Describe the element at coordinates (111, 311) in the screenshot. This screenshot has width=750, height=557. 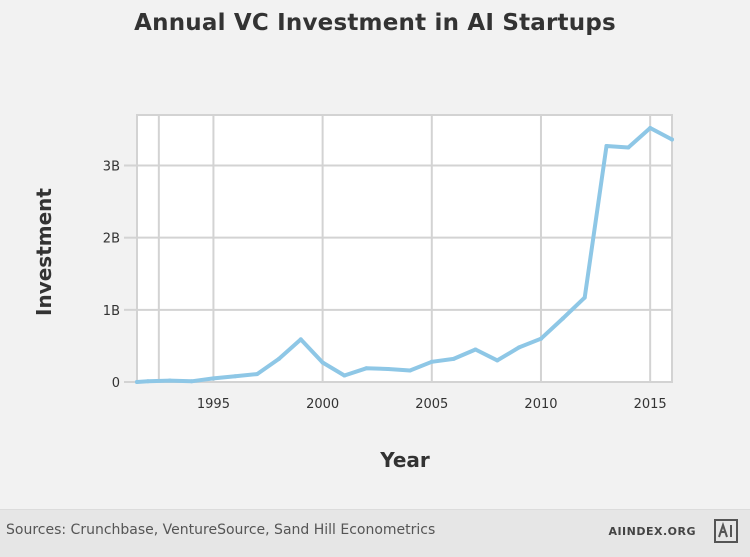
I see `y-tick-label: 1B` at that location.